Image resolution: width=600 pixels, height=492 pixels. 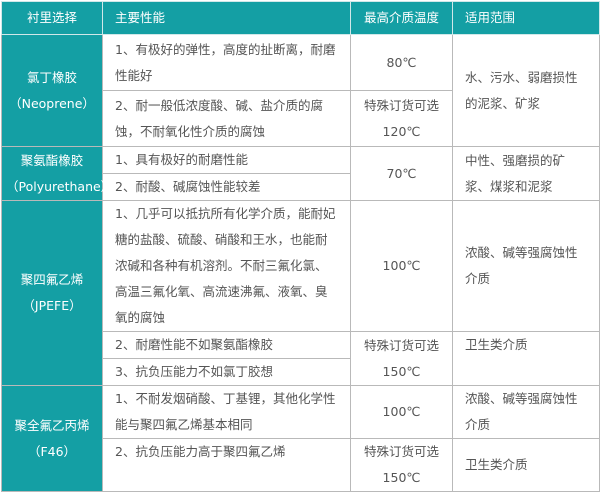 I want to click on table-header: 衬里选择 主要性能 最高介质温度 适用范围, so click(x=300, y=18).